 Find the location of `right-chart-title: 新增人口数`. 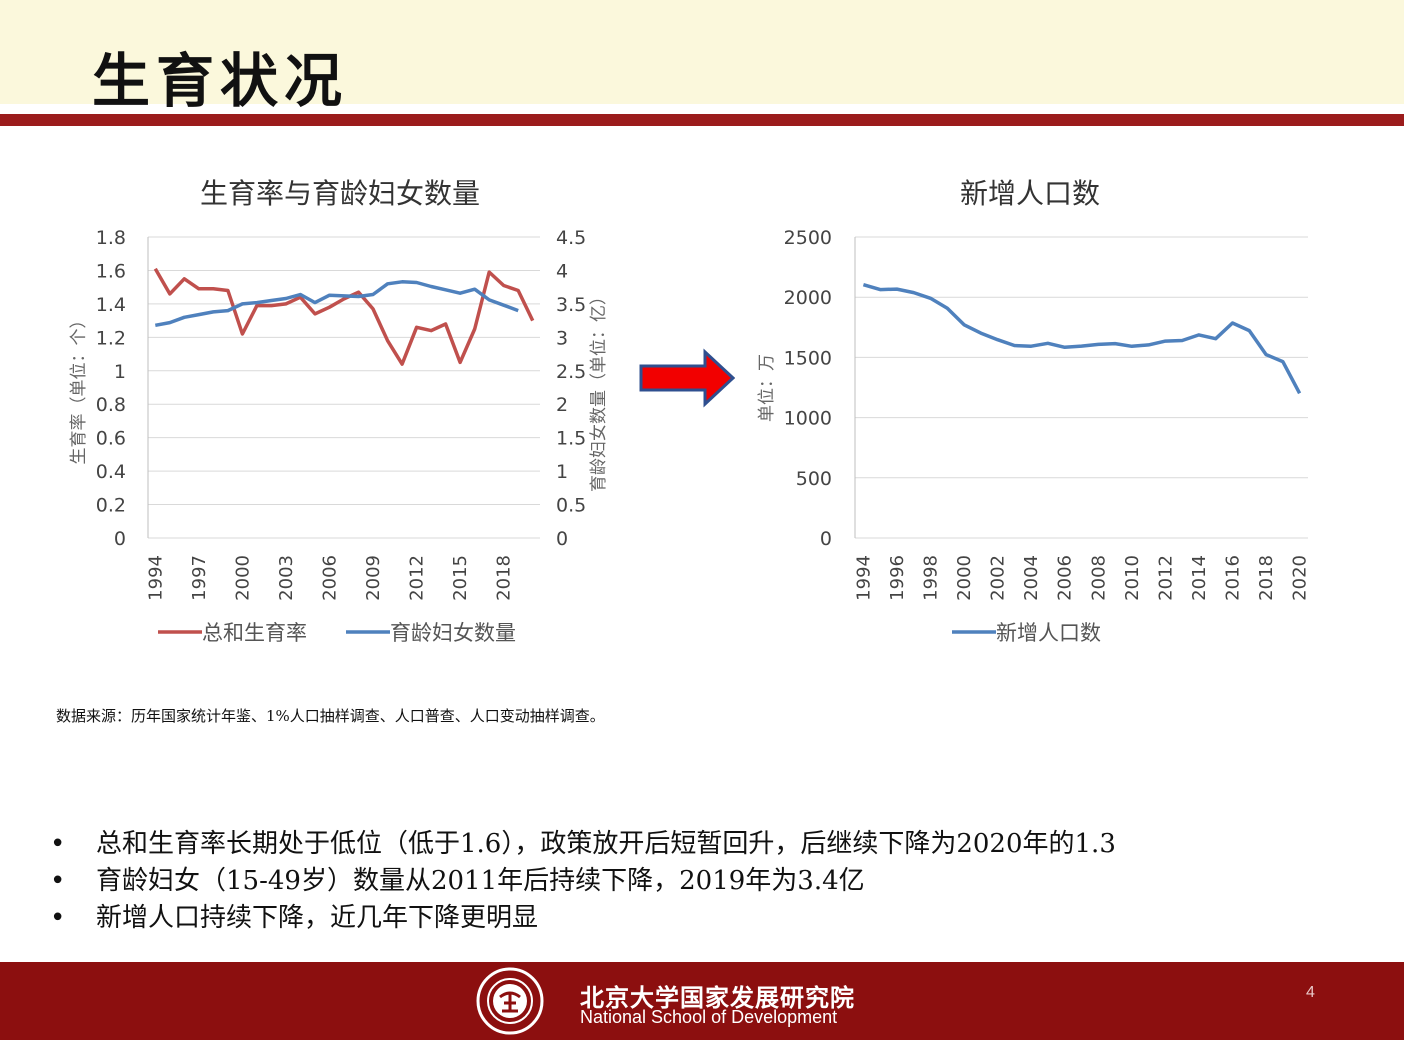

right-chart-title: 新增人口数 is located at coordinates (1029, 193).